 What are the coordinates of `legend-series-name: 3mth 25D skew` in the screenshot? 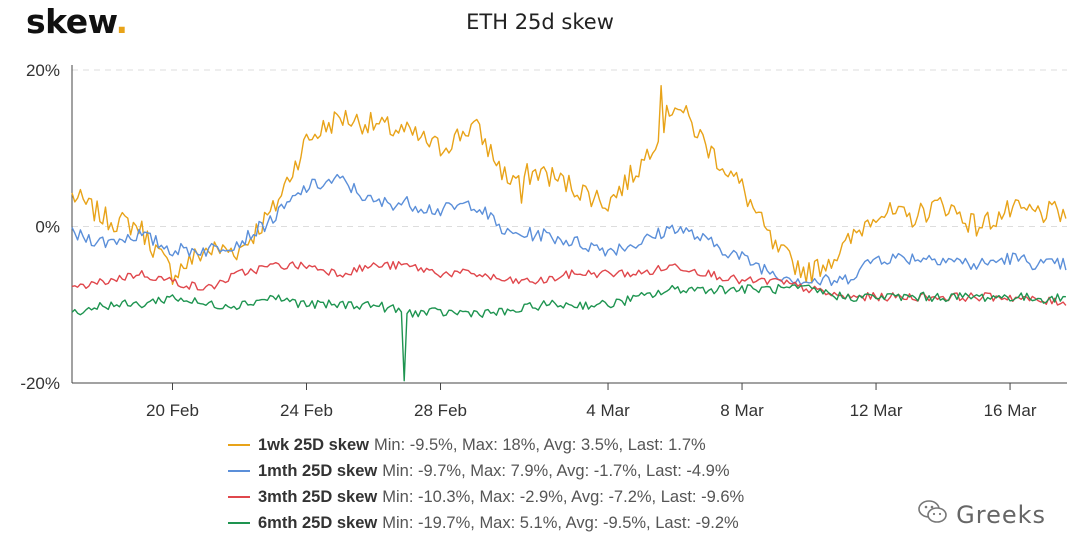 It's located at (318, 496).